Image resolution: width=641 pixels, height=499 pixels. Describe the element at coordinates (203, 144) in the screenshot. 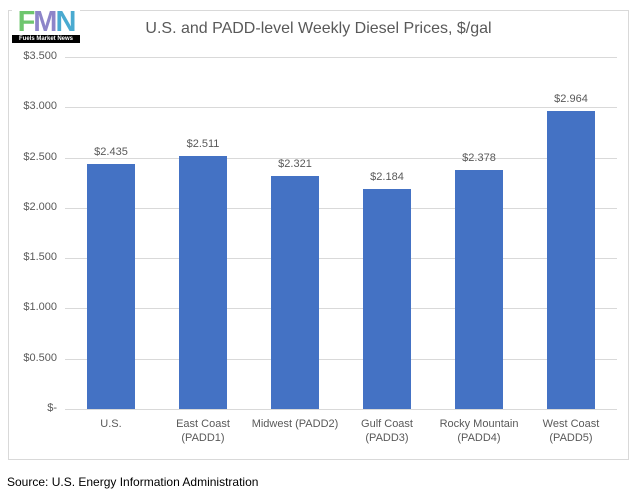

I see `bar-value-label: $2.511` at that location.